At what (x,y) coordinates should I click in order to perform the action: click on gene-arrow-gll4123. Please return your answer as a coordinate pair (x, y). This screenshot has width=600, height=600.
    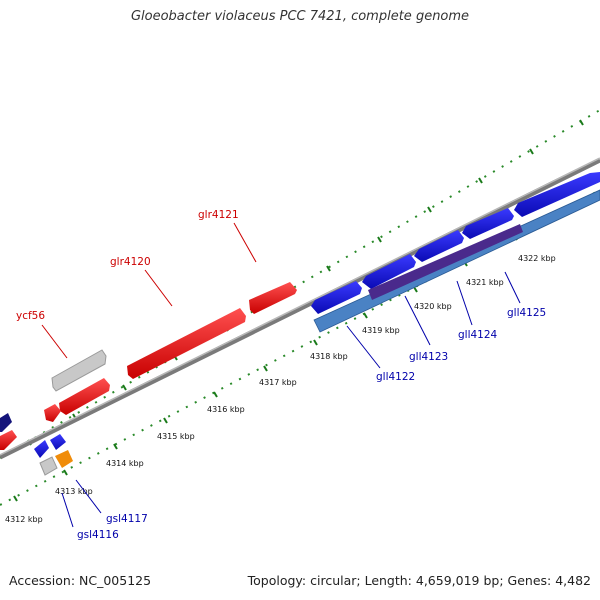
    Looking at the image, I should click on (389, 271).